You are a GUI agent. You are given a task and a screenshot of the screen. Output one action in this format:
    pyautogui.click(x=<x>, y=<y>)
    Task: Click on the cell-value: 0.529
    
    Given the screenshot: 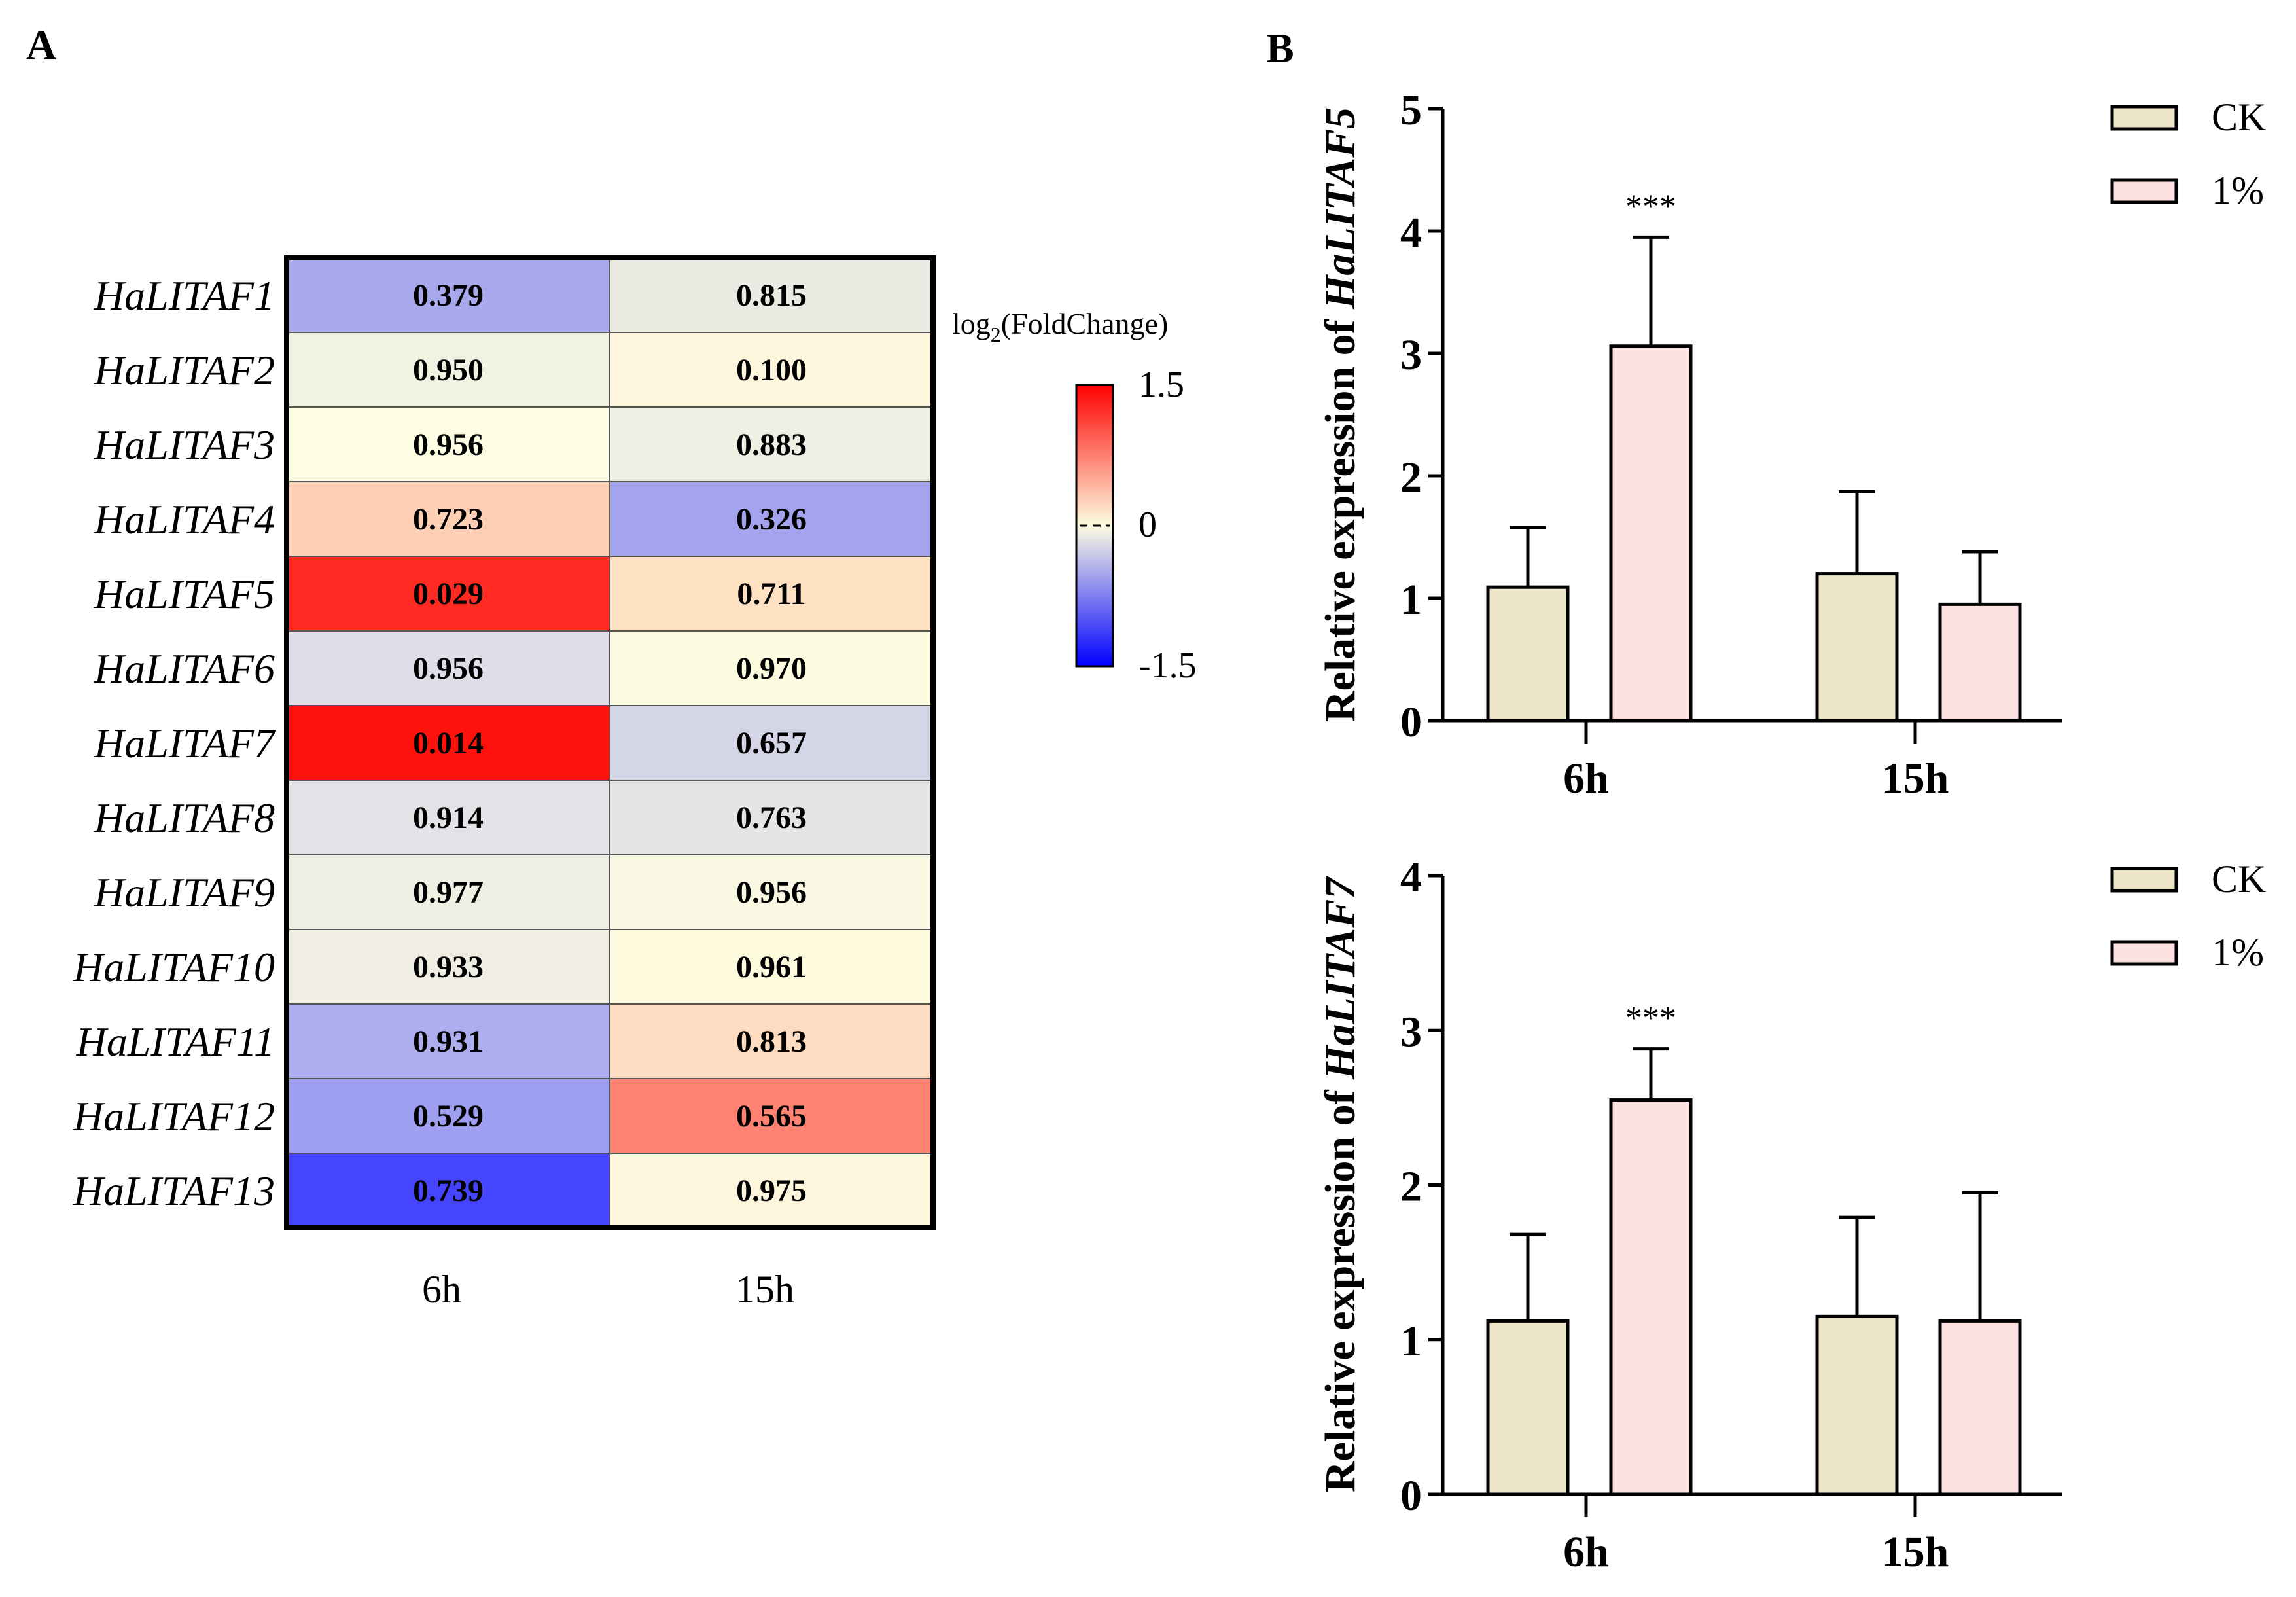 What is the action you would take?
    pyautogui.click(x=448, y=1116)
    